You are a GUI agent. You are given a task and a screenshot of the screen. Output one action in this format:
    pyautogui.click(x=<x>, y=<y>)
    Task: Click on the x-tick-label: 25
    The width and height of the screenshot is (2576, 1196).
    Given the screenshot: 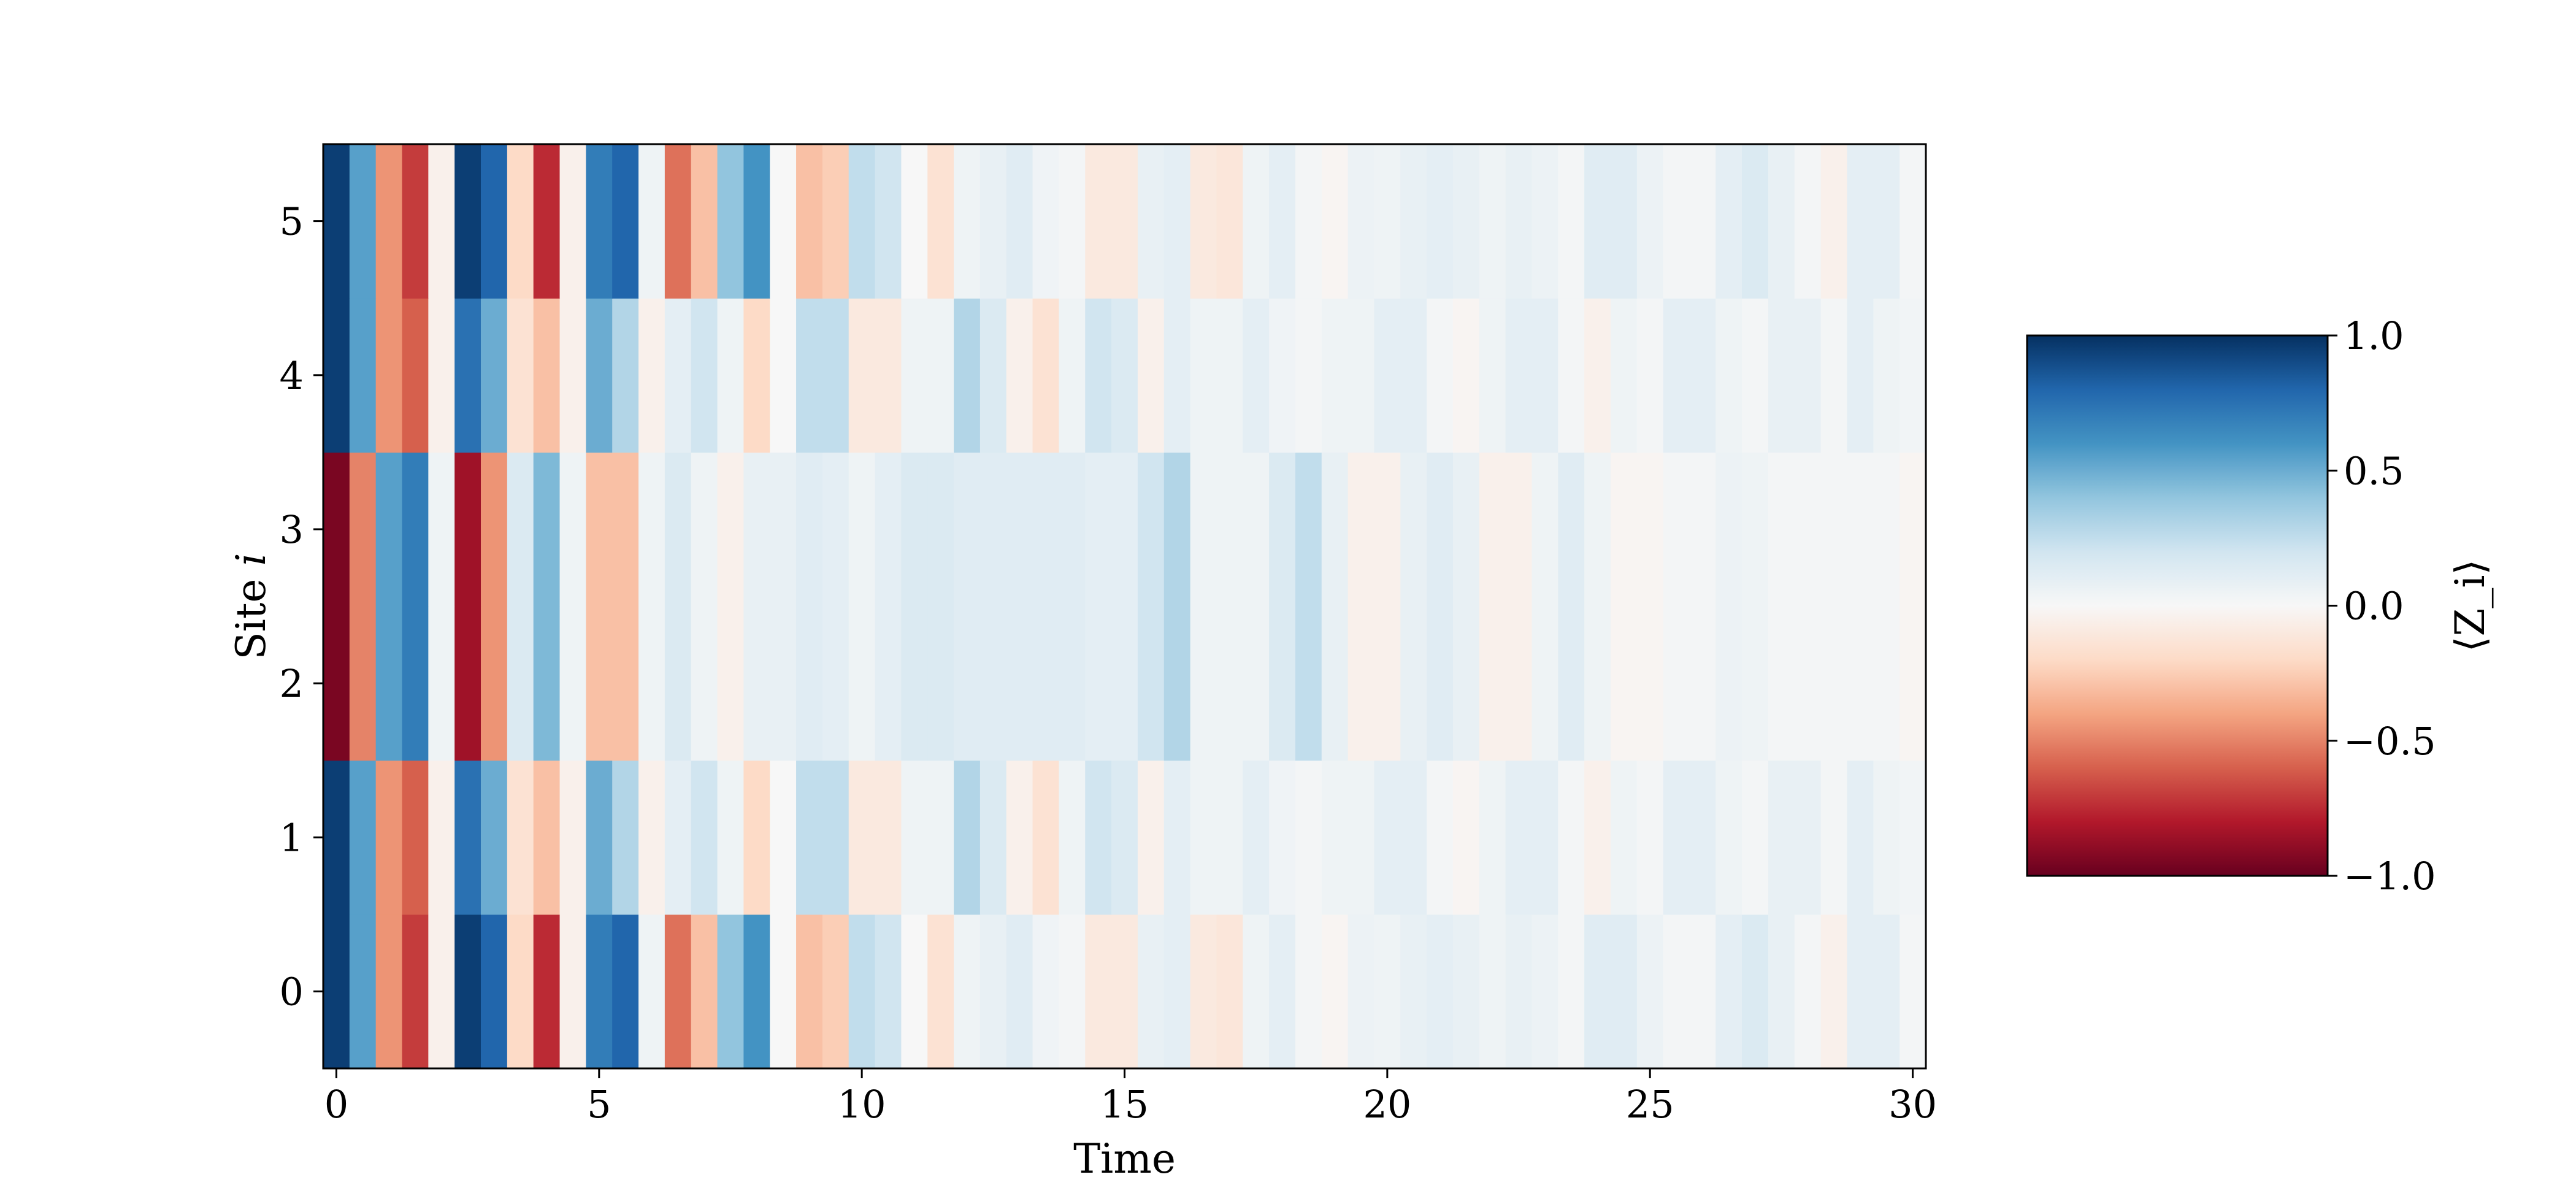 What is the action you would take?
    pyautogui.click(x=1650, y=1104)
    